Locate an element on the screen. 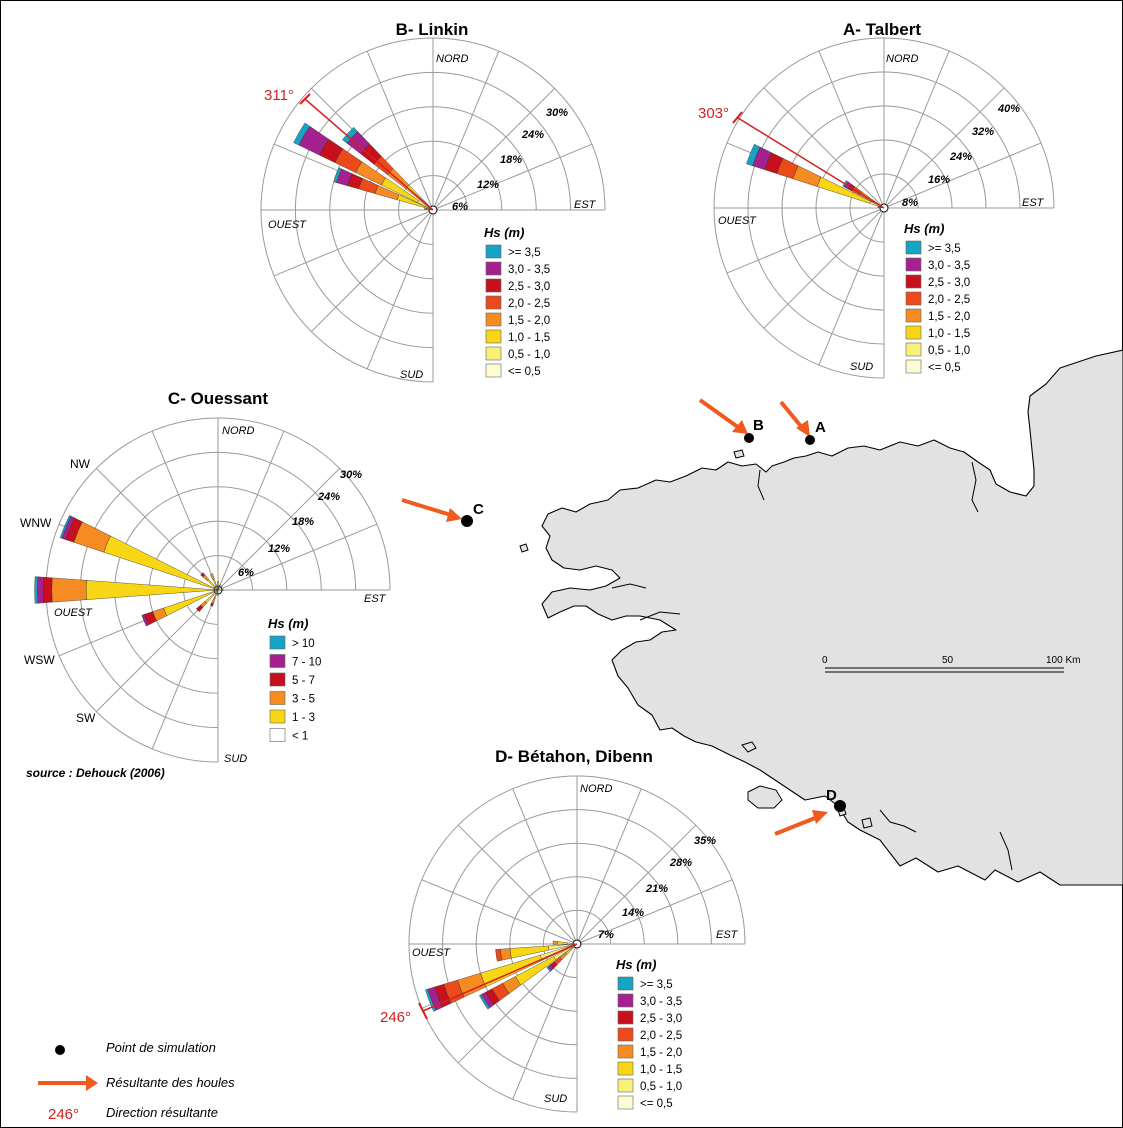 The height and width of the screenshot is (1128, 1123). ring-label-40: 40% is located at coordinates (1008, 109).